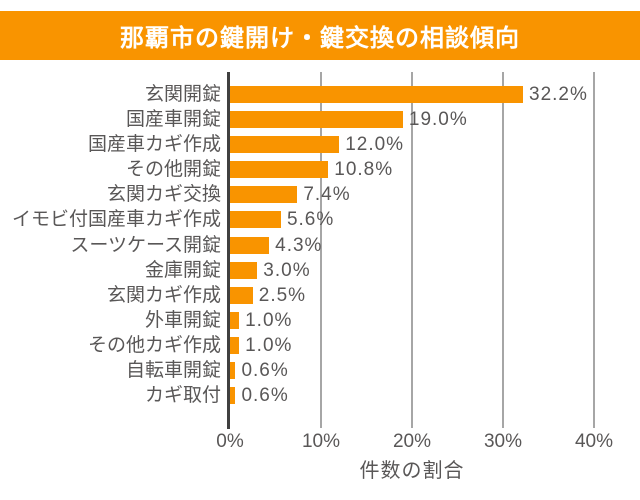 This screenshot has height=500, width=640. I want to click on x-axis-tick: 20%, so click(412, 441).